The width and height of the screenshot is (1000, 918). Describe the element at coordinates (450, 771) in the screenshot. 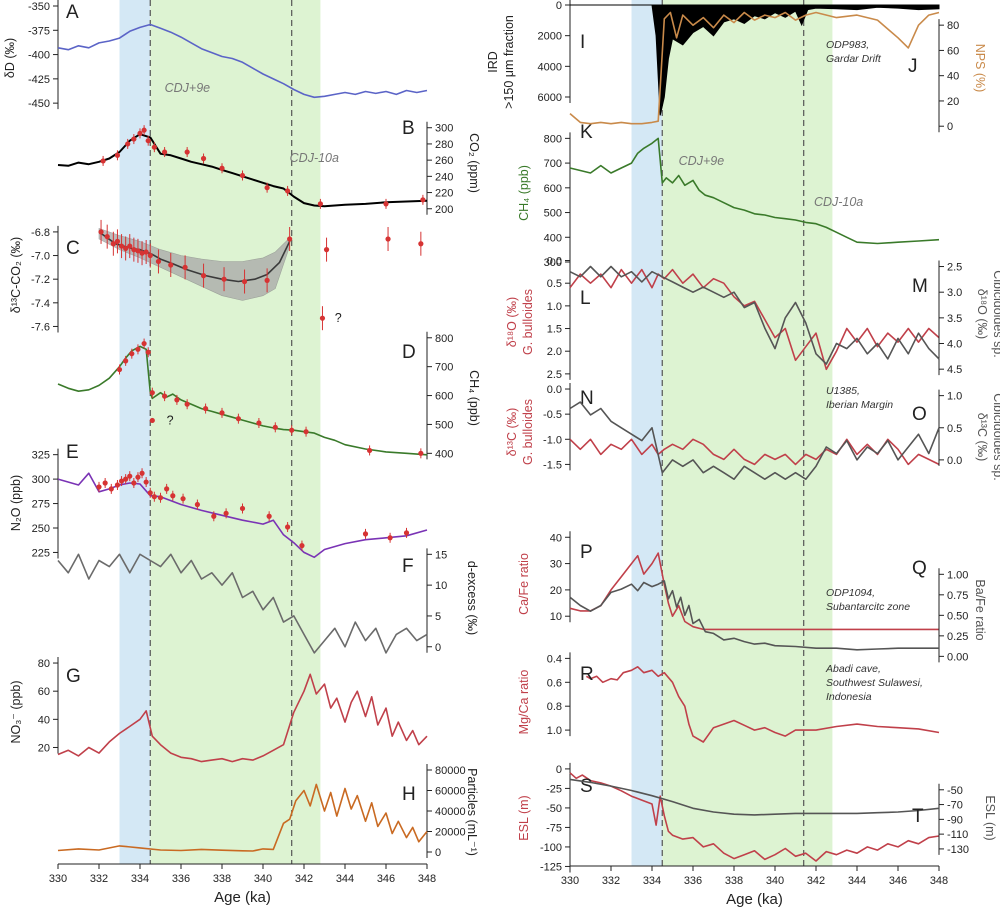

I see `y-tick-label: 80000` at that location.